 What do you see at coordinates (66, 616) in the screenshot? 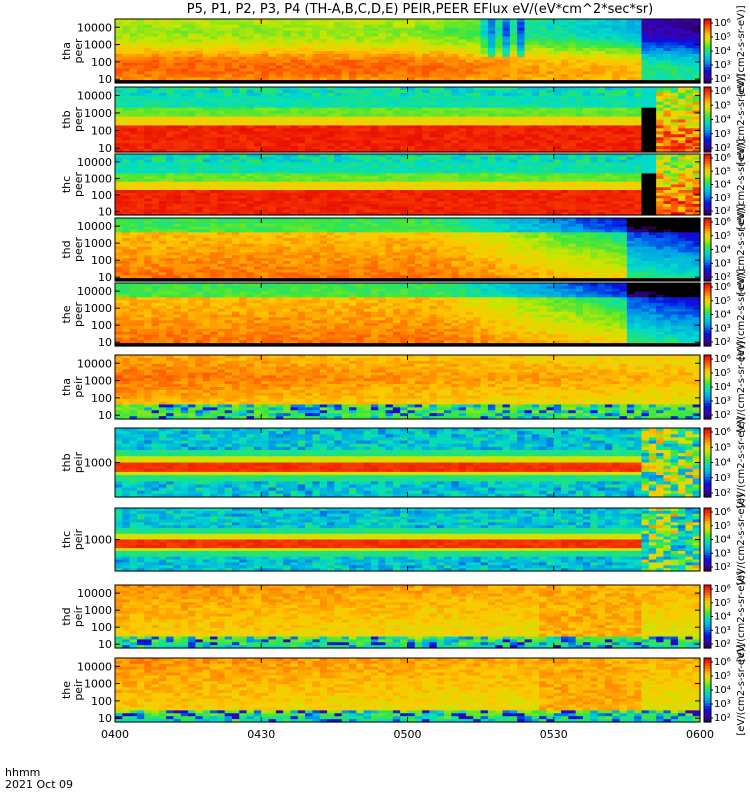
I see `panel-label-probe: thd` at bounding box center [66, 616].